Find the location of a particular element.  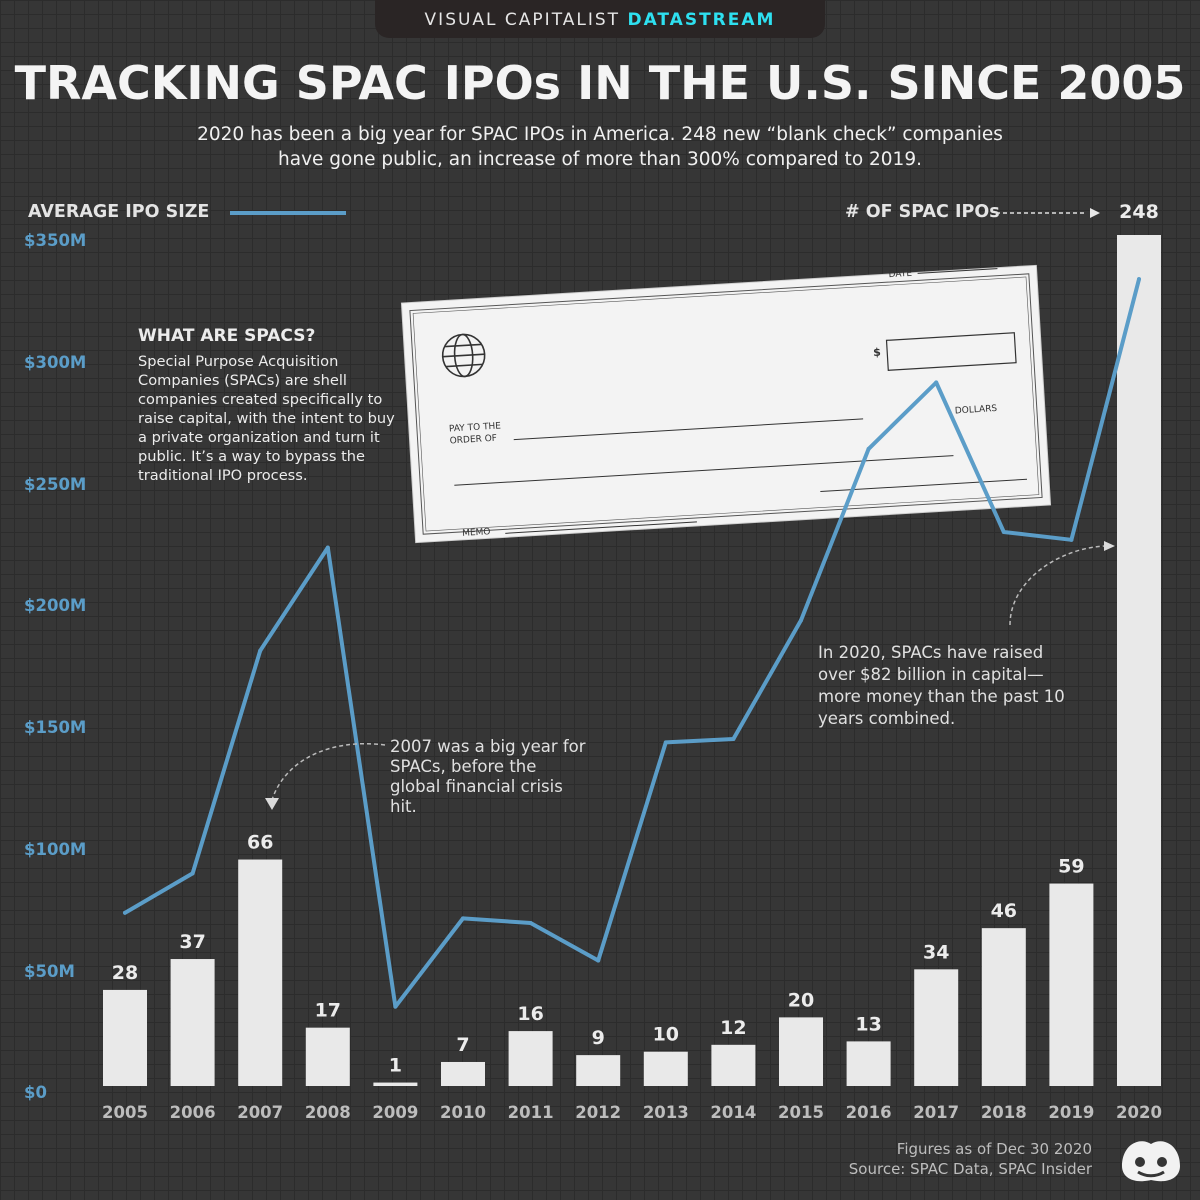

bar-2014 is located at coordinates (733, 1065).